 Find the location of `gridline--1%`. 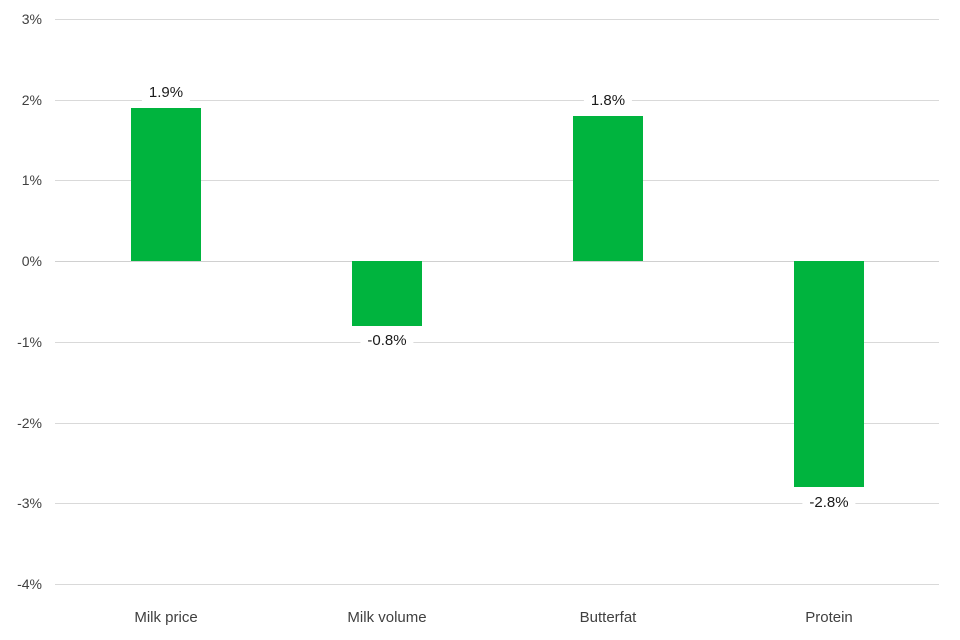

gridline--1% is located at coordinates (497, 342).